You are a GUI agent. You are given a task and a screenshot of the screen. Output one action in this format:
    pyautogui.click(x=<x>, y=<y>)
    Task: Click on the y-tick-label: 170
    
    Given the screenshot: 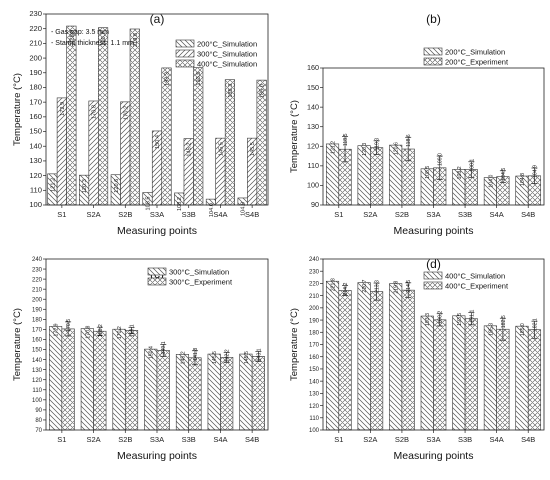 What is the action you would take?
    pyautogui.click(x=35, y=101)
    